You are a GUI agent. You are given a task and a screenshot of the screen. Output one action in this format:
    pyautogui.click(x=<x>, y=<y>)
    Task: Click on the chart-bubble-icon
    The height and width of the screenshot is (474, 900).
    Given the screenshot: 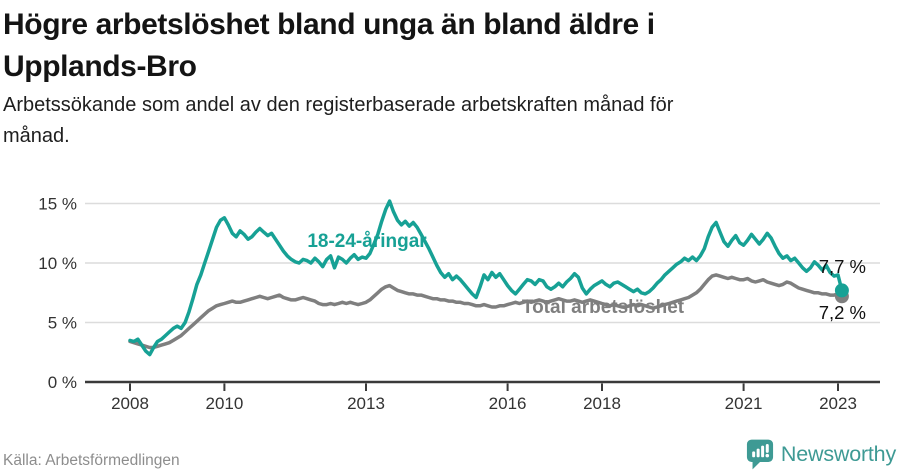 What is the action you would take?
    pyautogui.click(x=759, y=454)
    